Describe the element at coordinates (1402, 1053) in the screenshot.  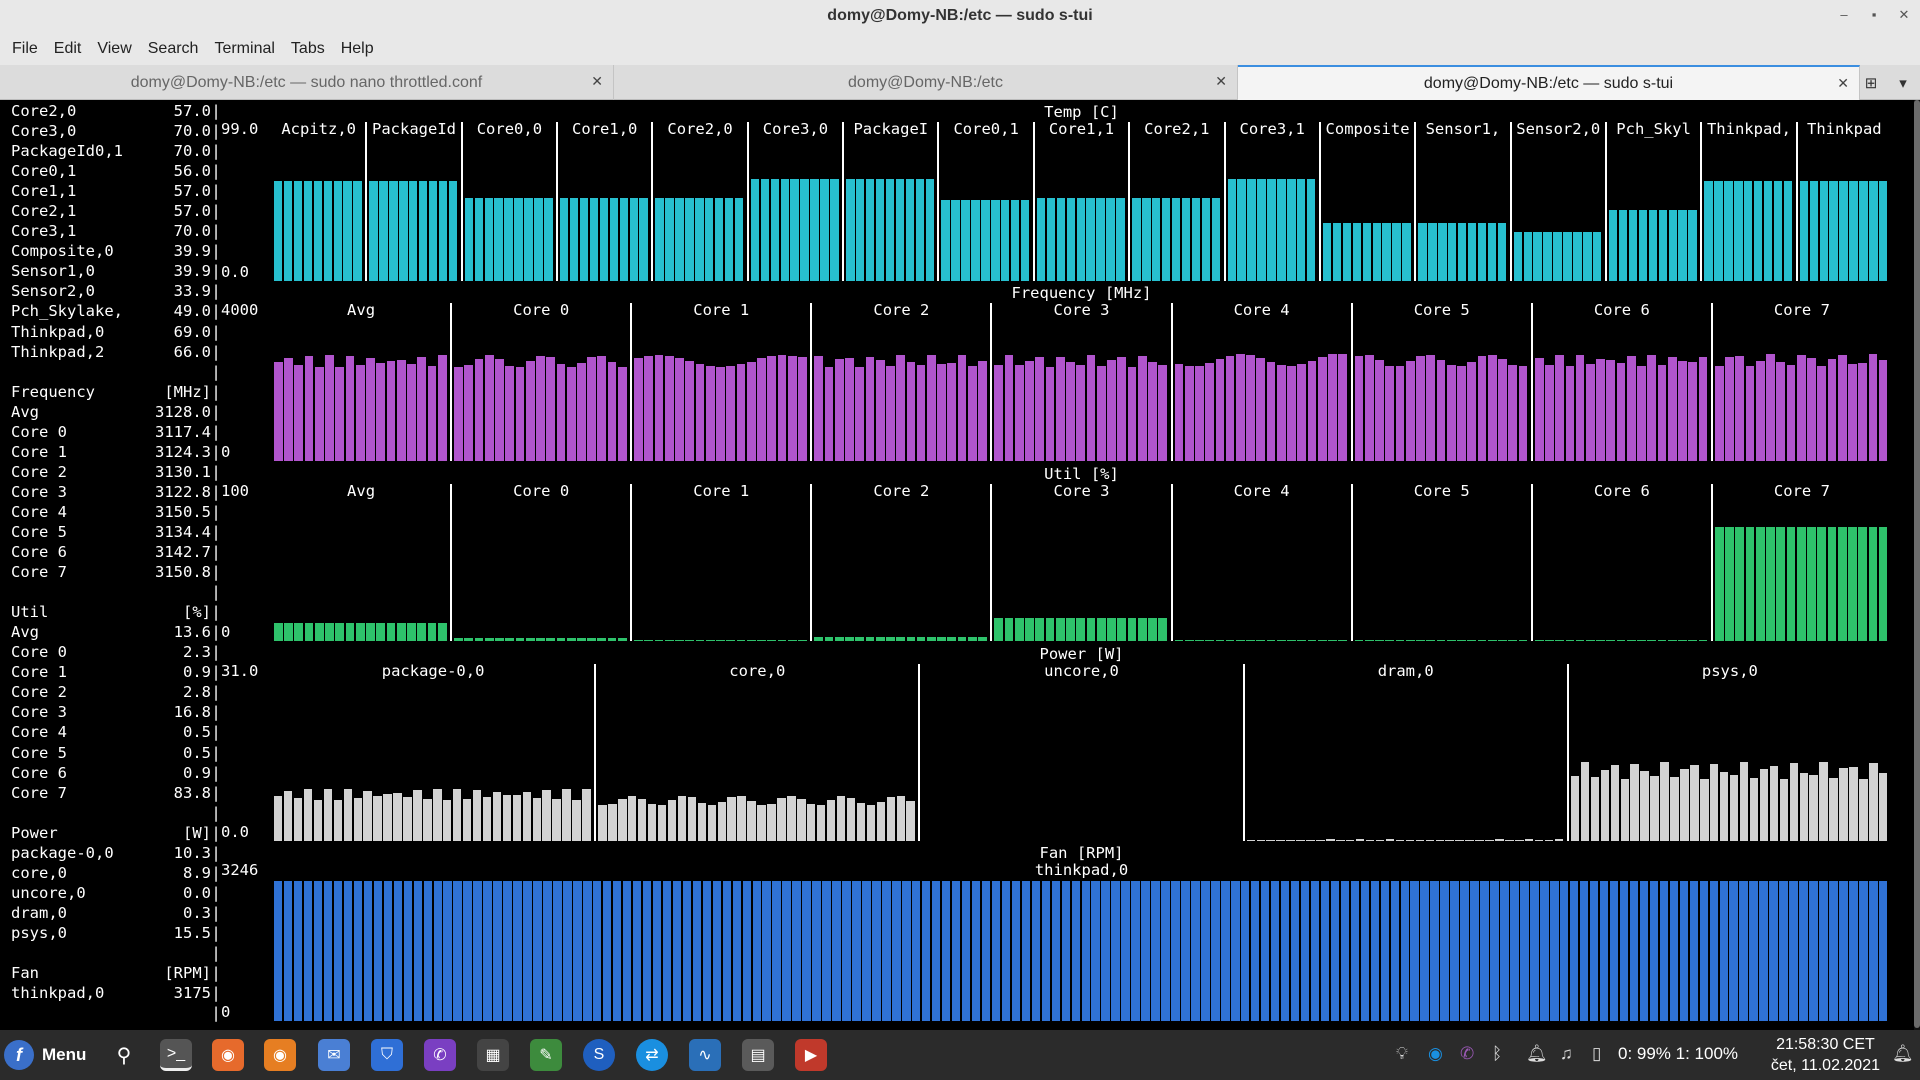
I see `bulb-icon: 💡︎` at that location.